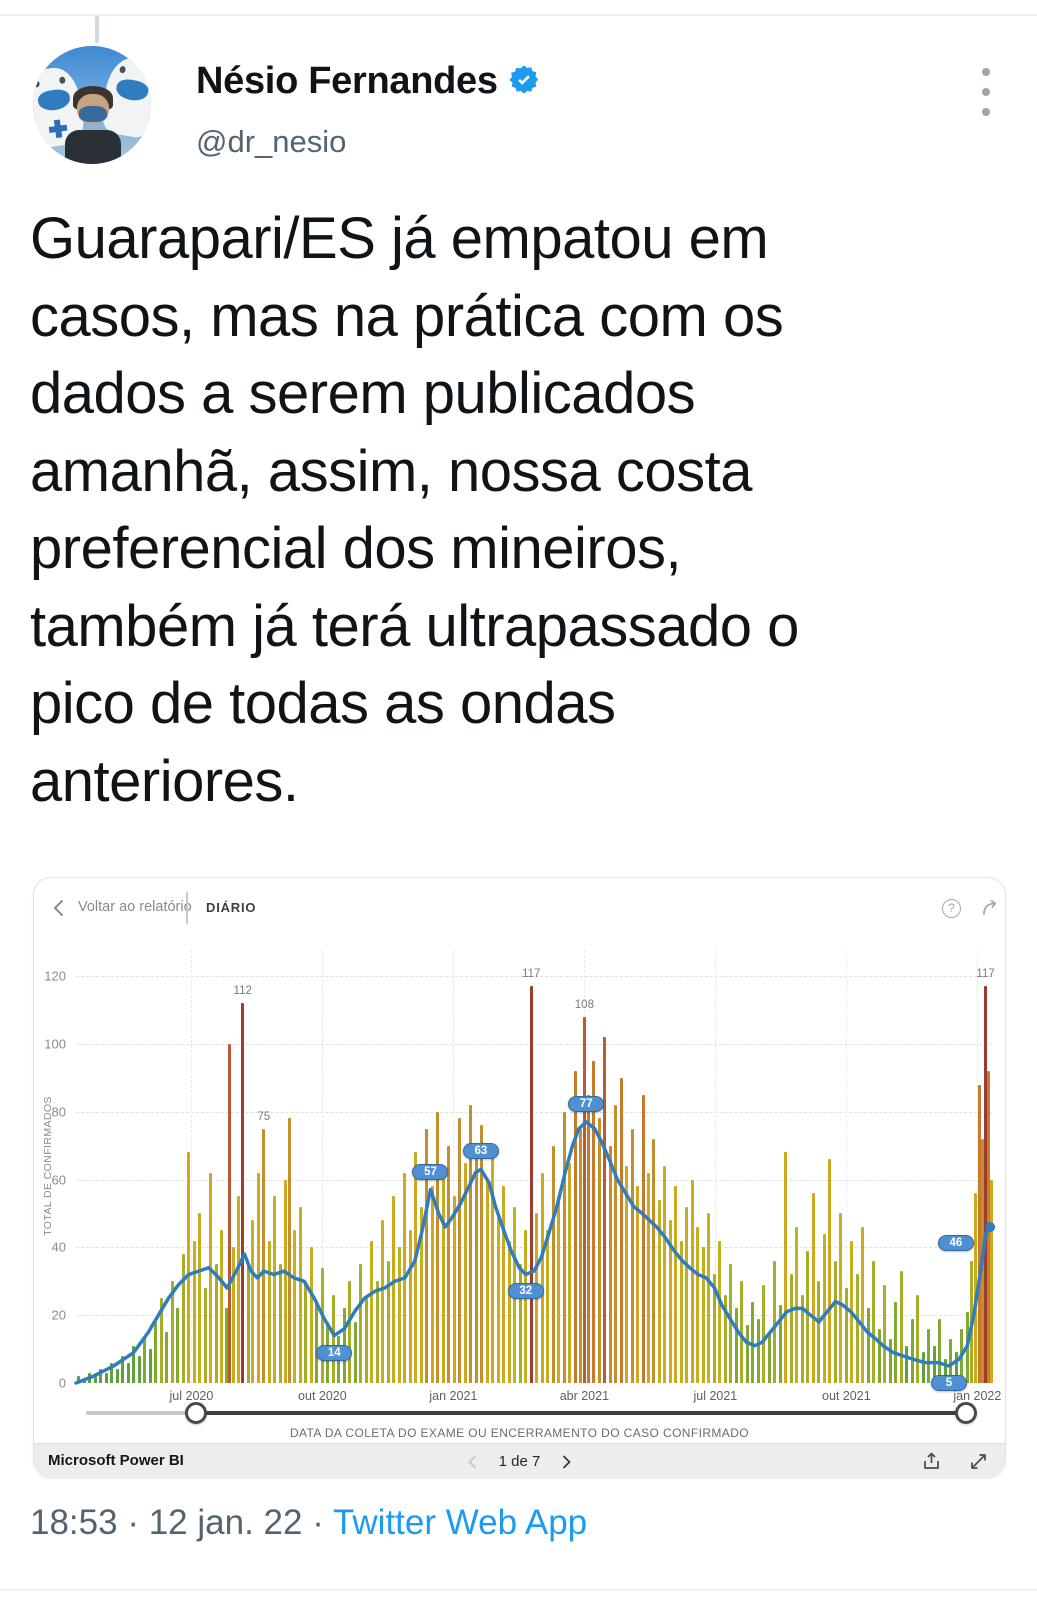 The image size is (1037, 1600). Describe the element at coordinates (391, 471) in the screenshot. I see `tweet-text-line: amanhã, assim, nossa costa` at that location.